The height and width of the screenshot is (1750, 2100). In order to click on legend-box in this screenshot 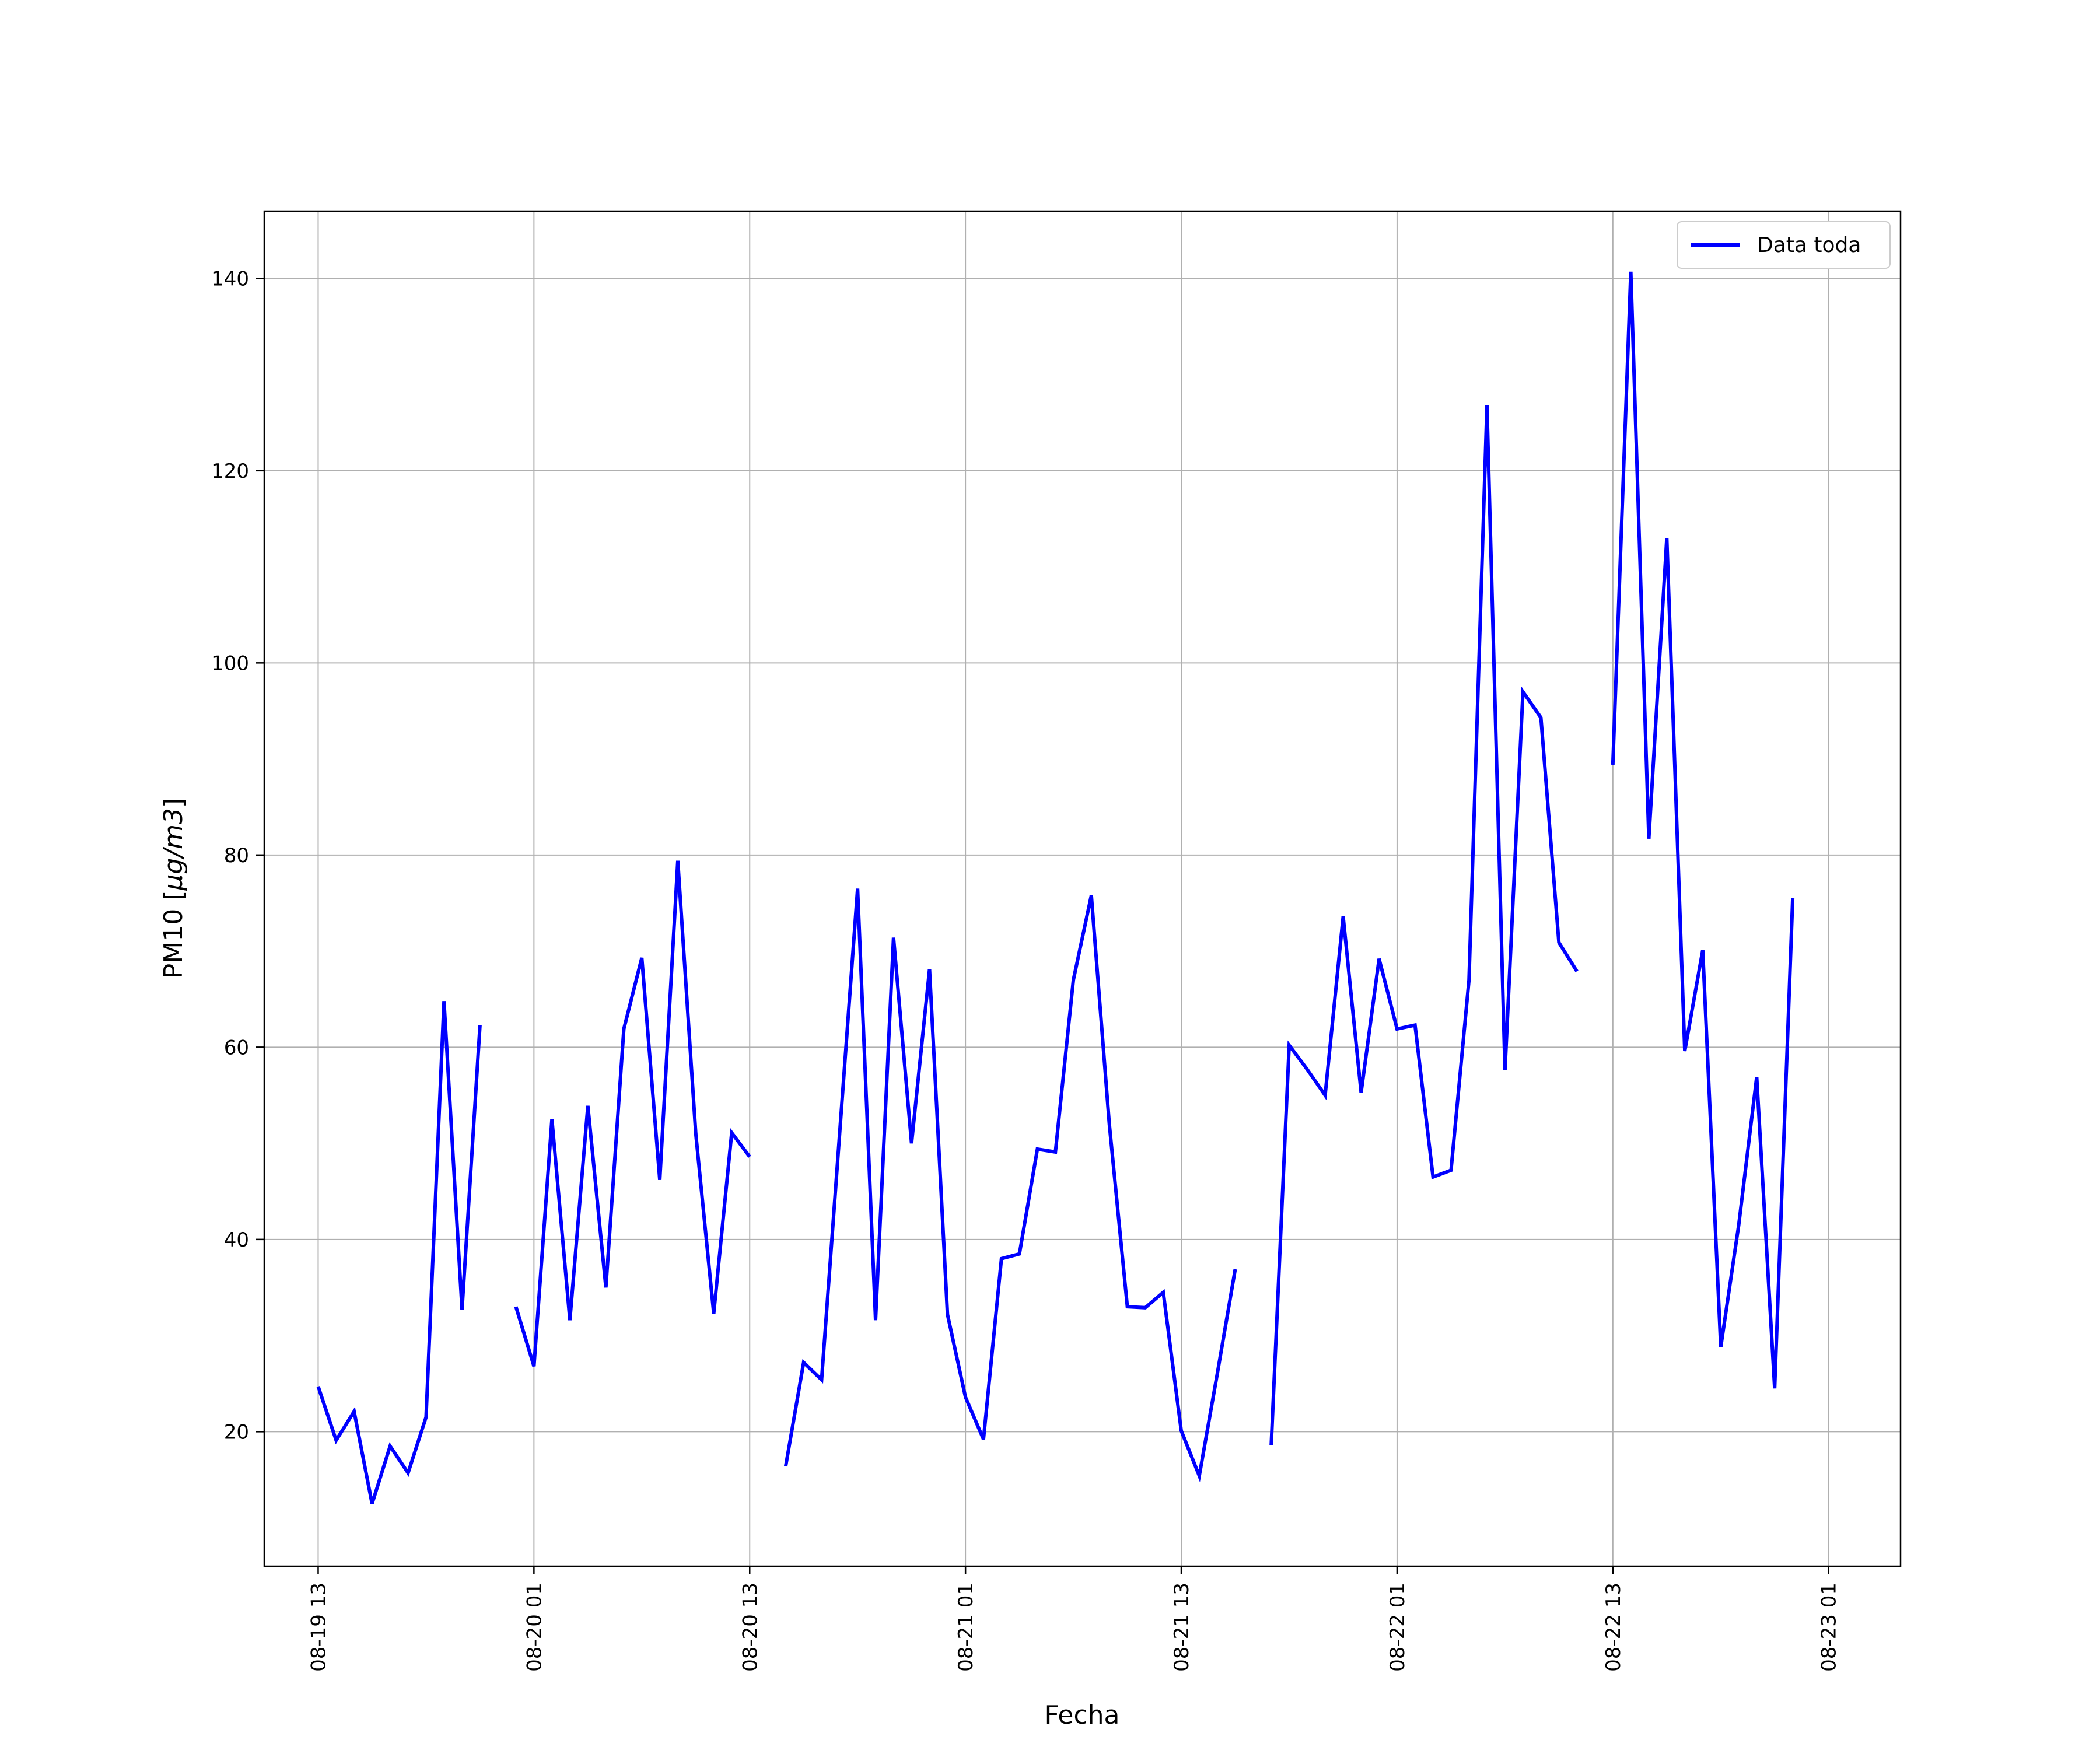, I will do `click(1783, 245)`.